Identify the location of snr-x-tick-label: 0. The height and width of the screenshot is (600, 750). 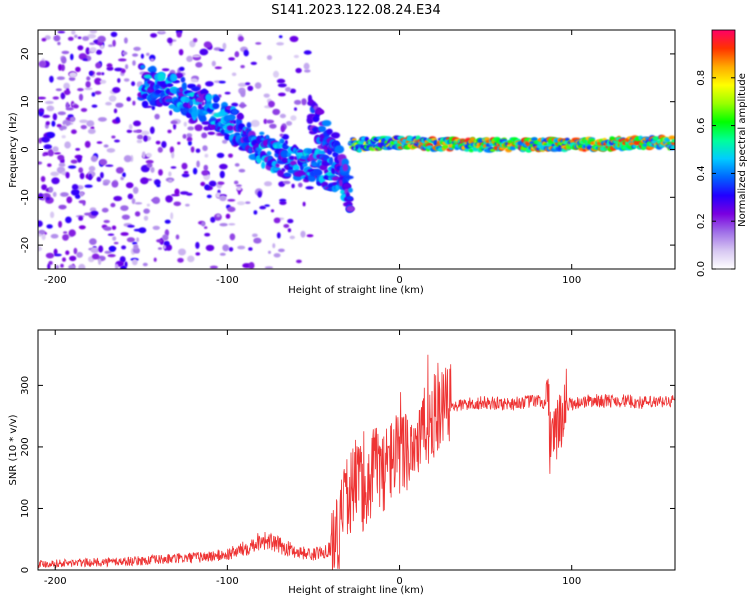
(399, 581).